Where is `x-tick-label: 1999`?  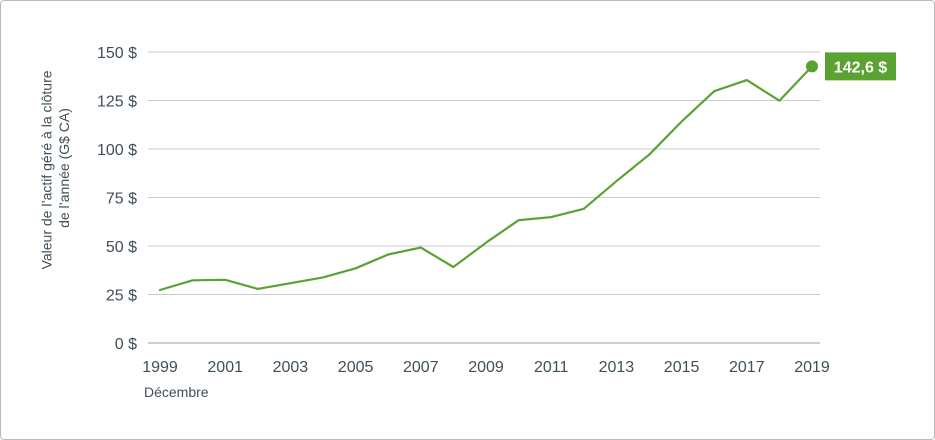 x-tick-label: 1999 is located at coordinates (160, 367).